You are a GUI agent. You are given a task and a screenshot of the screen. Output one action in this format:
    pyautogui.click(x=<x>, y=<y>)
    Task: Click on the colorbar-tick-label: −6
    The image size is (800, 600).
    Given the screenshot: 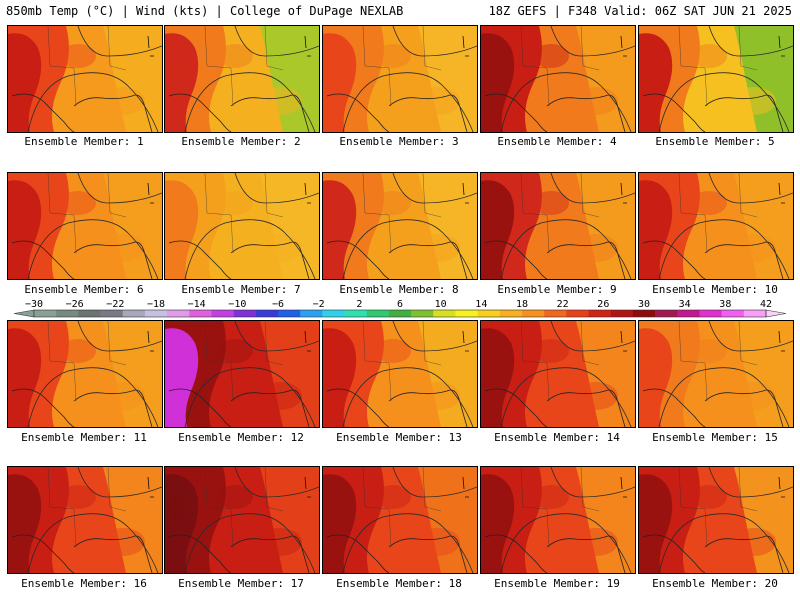 What is the action you would take?
    pyautogui.click(x=278, y=304)
    